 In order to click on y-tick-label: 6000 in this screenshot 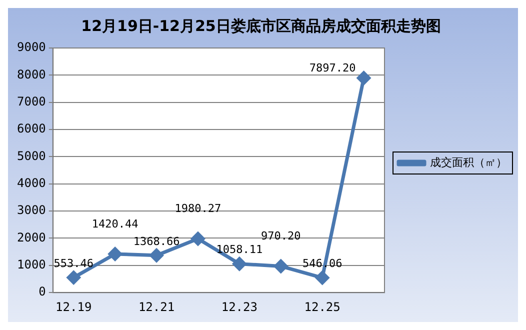, I will do `click(31, 129)`.